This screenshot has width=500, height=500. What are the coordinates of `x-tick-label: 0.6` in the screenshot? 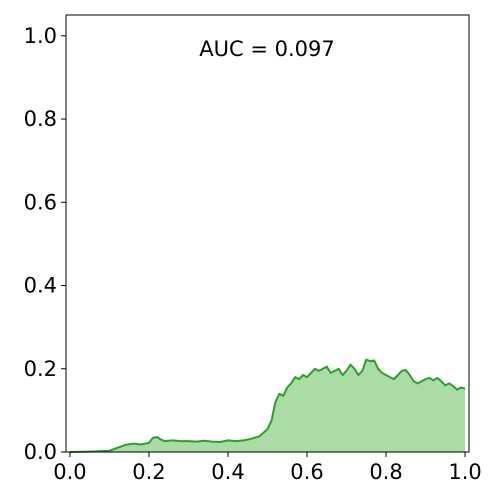 It's located at (306, 472).